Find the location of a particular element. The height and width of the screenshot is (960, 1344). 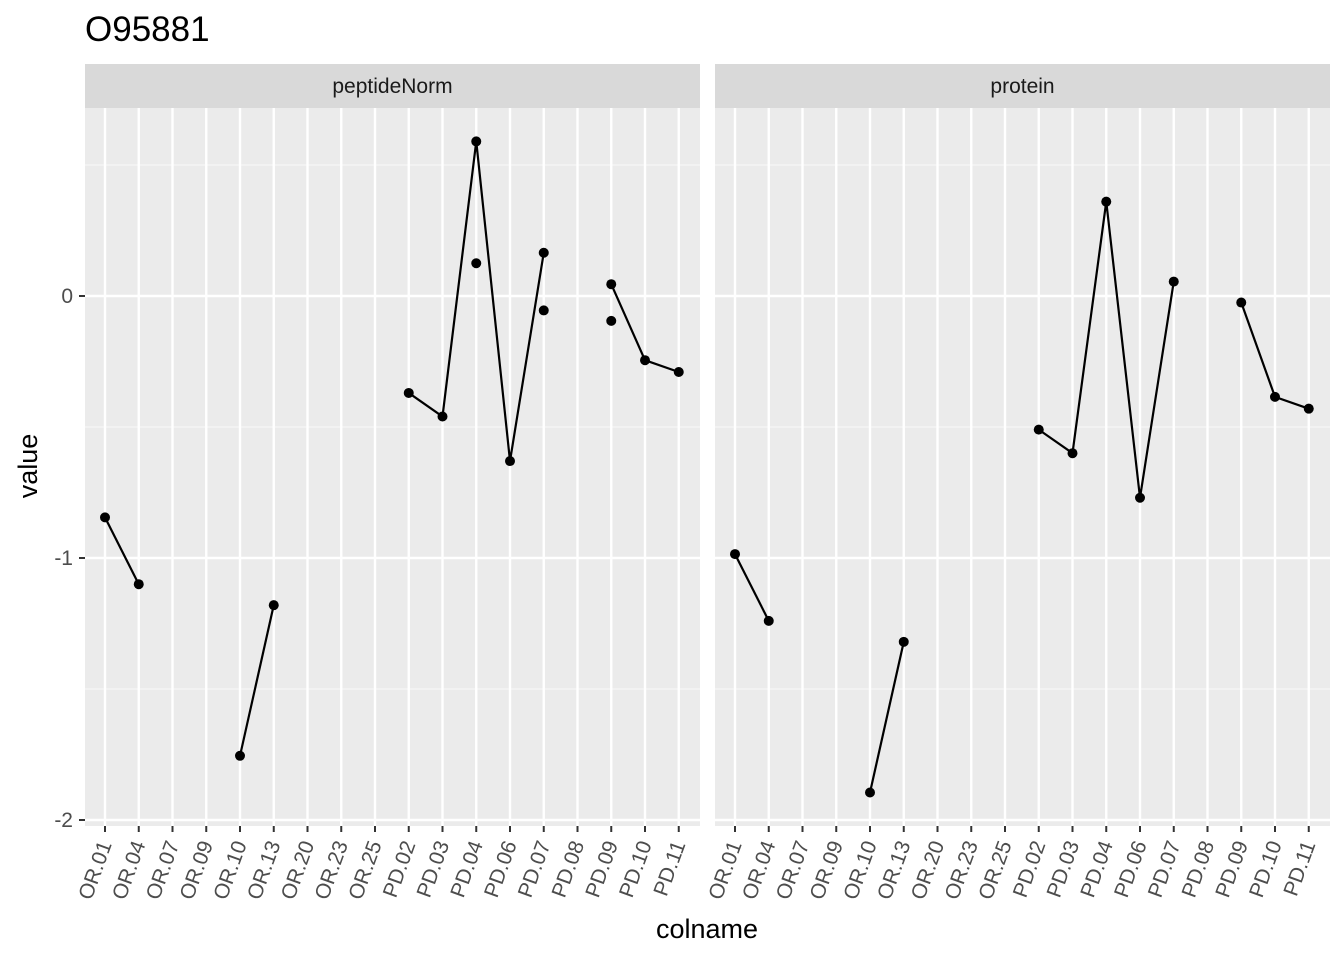

x-axis-label: colname is located at coordinates (707, 929).